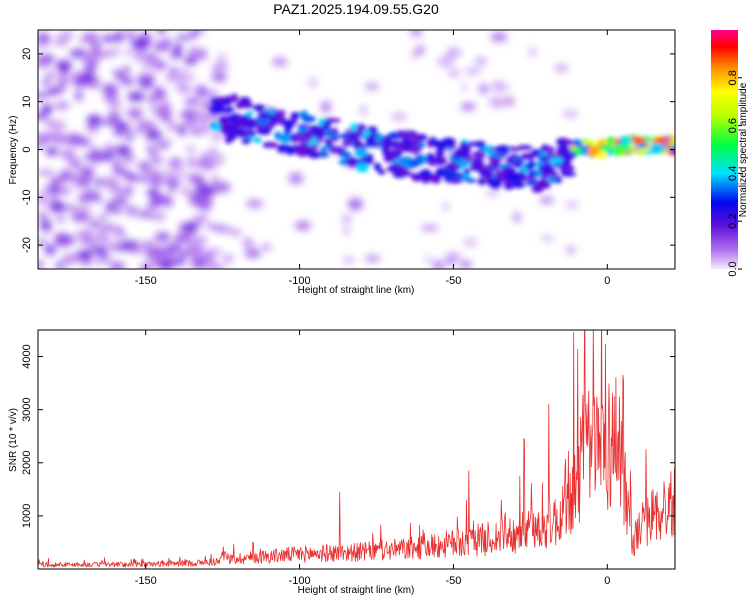 This screenshot has width=750, height=600. I want to click on colorbar-tick-label: 0.4, so click(733, 173).